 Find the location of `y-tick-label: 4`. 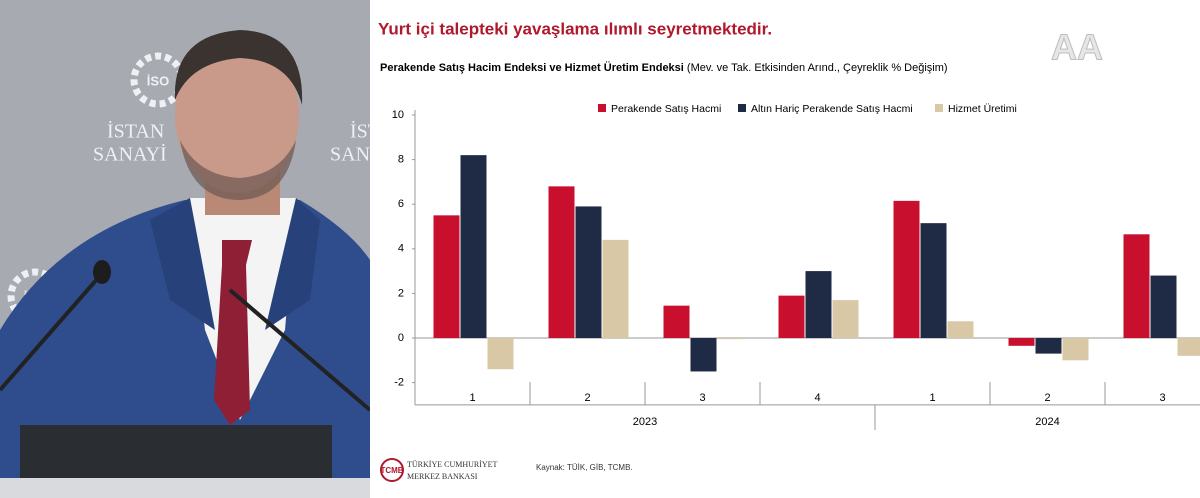

y-tick-label: 4 is located at coordinates (401, 249).